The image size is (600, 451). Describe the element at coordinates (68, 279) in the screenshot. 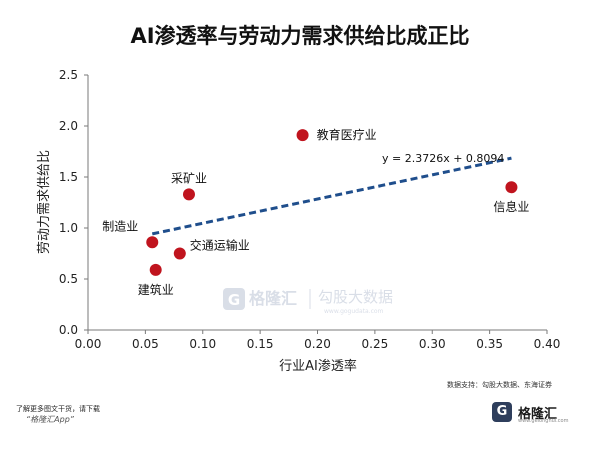

I see `y-tick-label: 0.5` at that location.